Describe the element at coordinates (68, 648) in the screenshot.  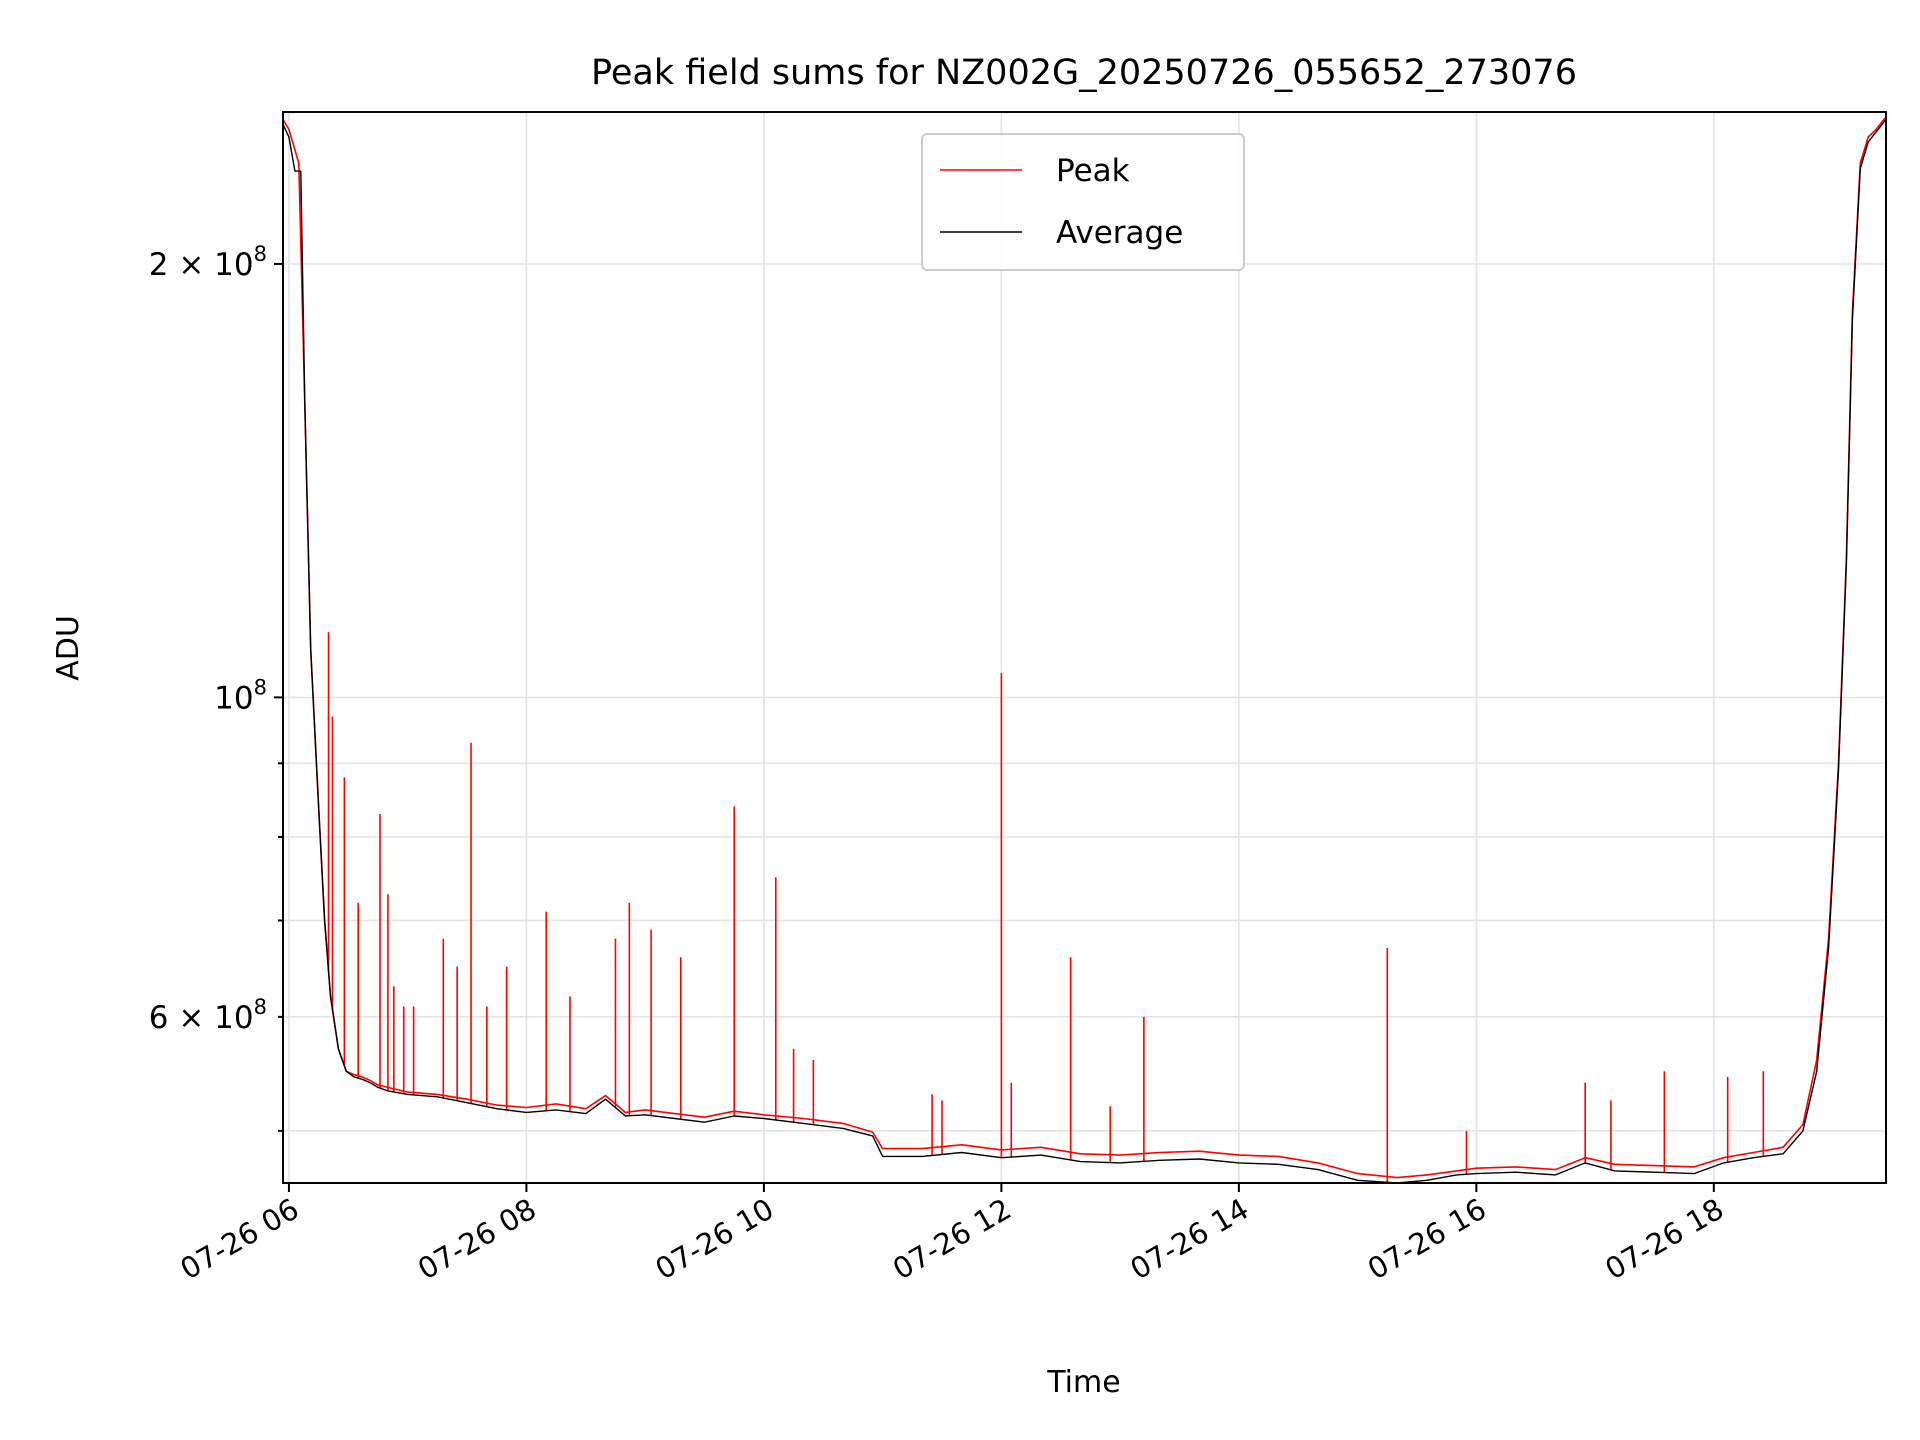
I see `y-axis-label: ADU` at that location.